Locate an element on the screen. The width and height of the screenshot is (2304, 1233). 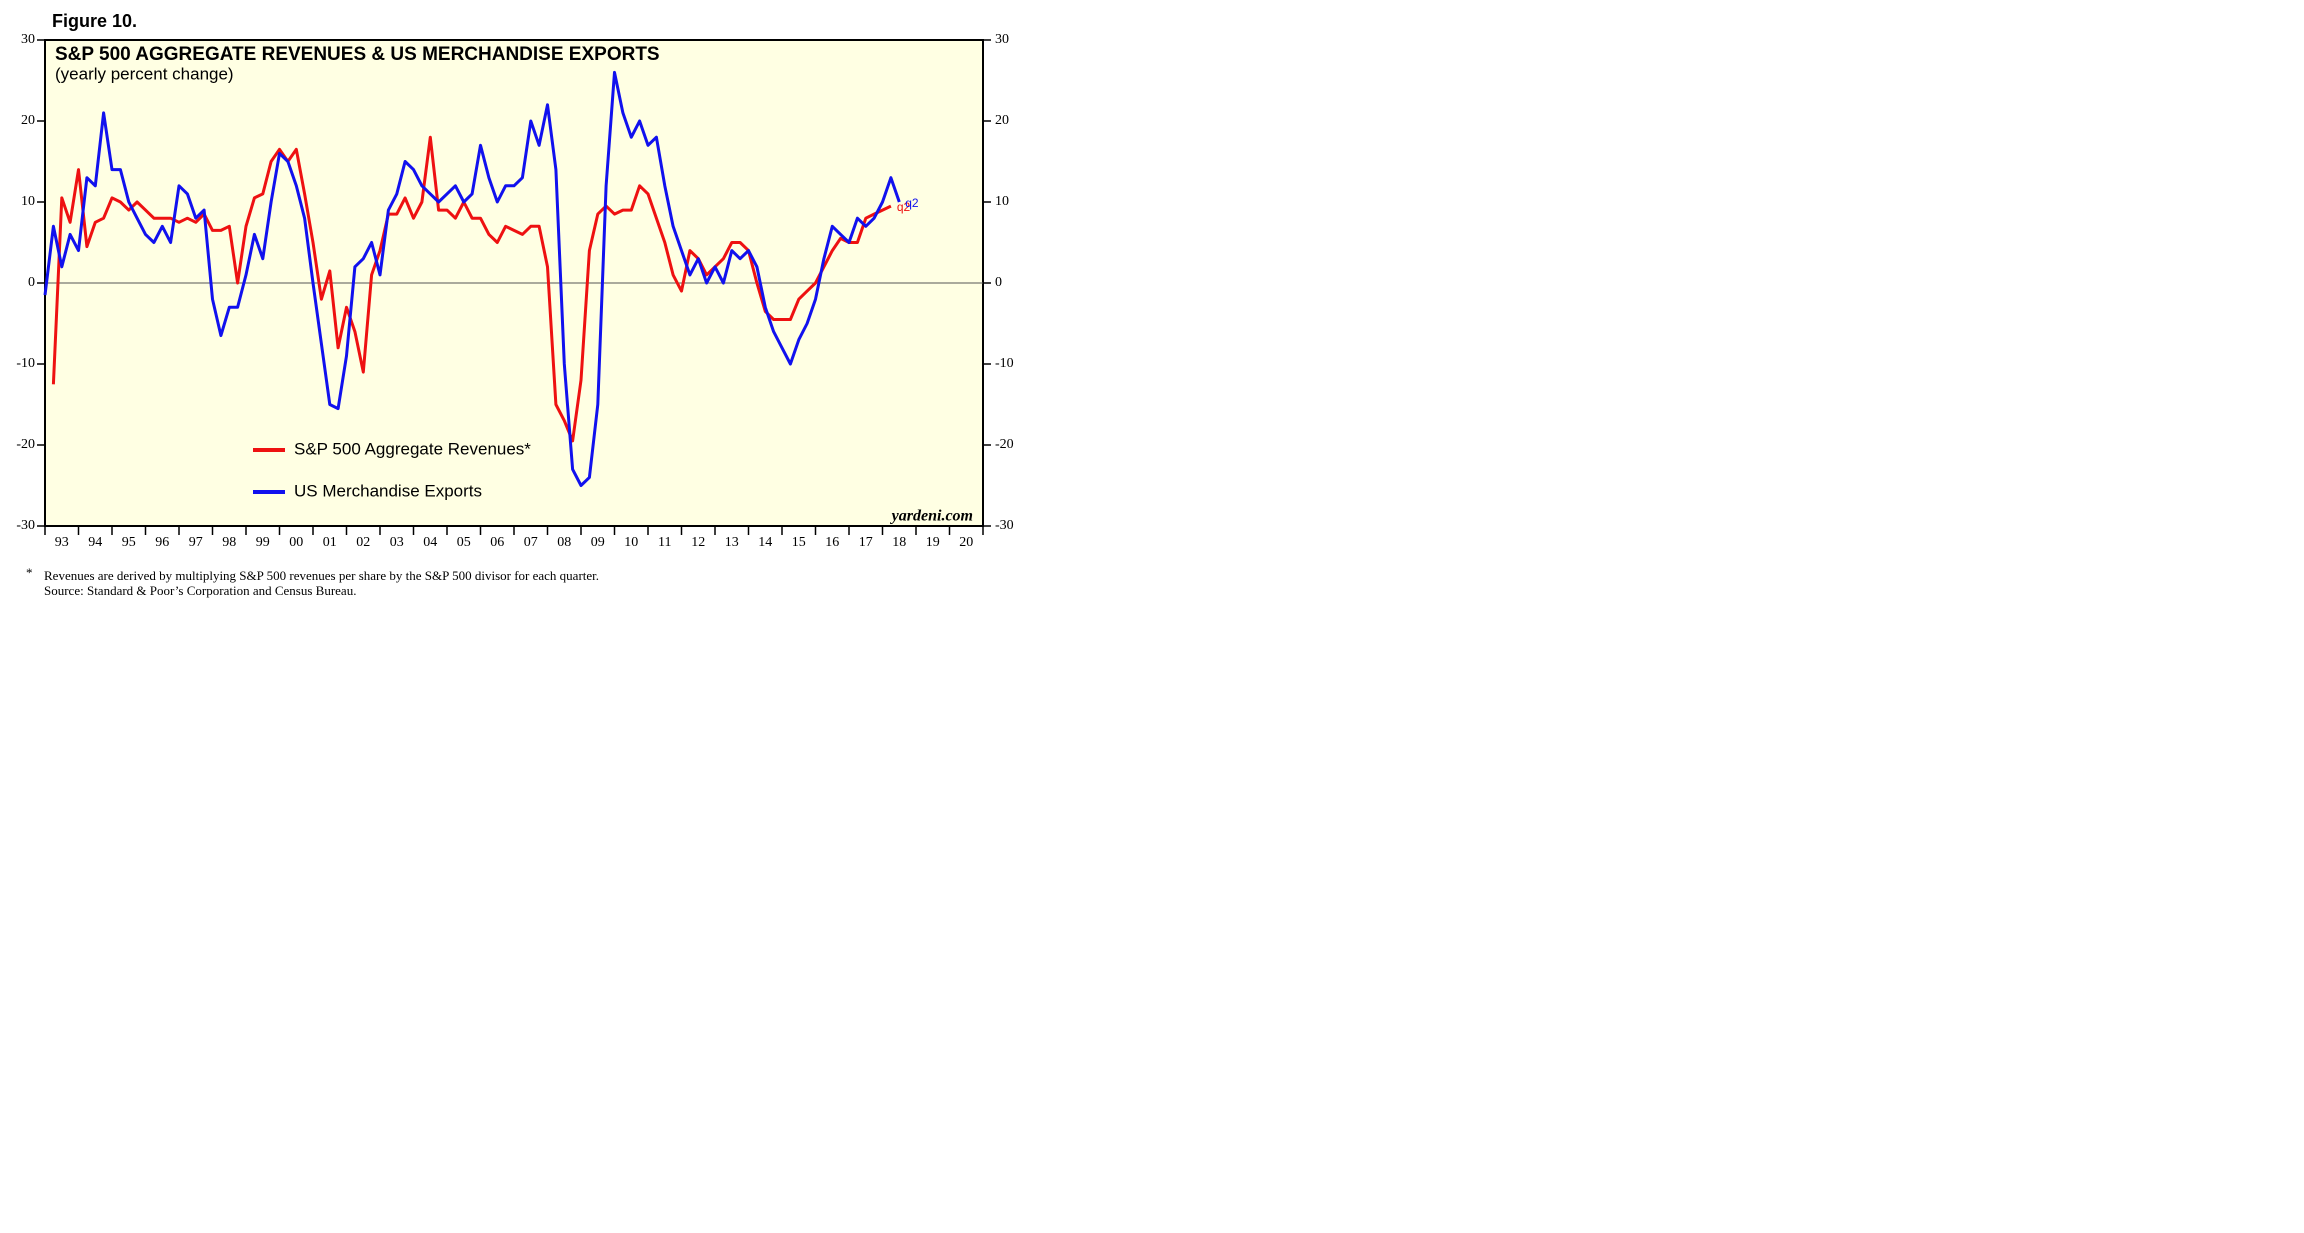
x-tick-label: 13 is located at coordinates (732, 542).